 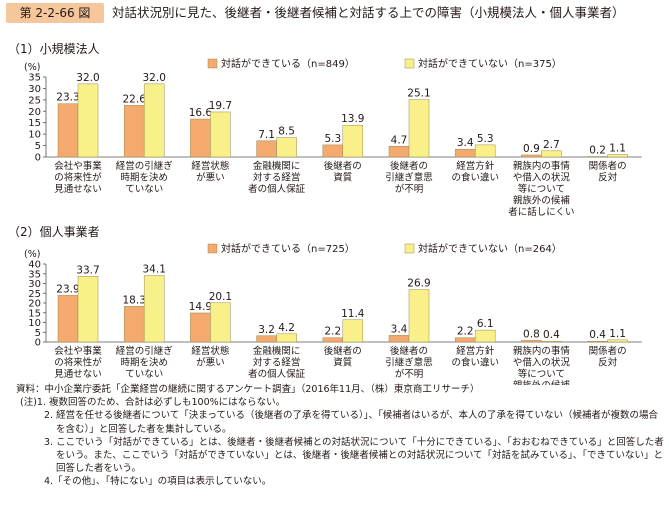 I want to click on y-unit-label: (%), so click(x=32, y=254).